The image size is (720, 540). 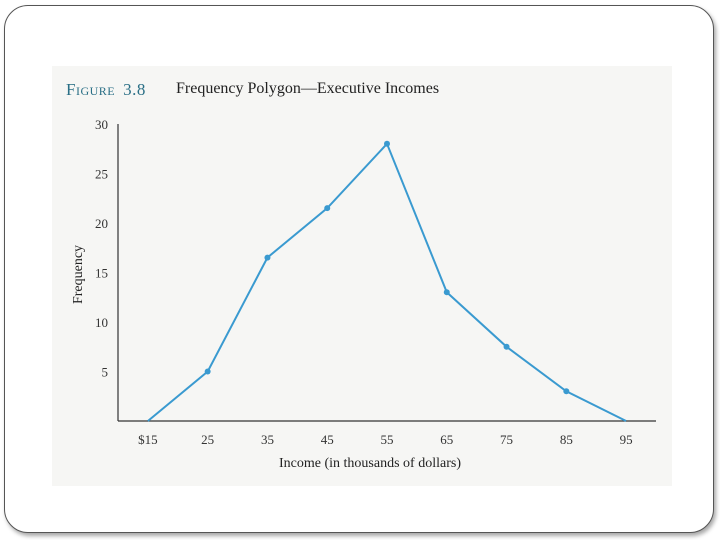 What do you see at coordinates (78, 274) in the screenshot?
I see `y-axis-title: Frequency` at bounding box center [78, 274].